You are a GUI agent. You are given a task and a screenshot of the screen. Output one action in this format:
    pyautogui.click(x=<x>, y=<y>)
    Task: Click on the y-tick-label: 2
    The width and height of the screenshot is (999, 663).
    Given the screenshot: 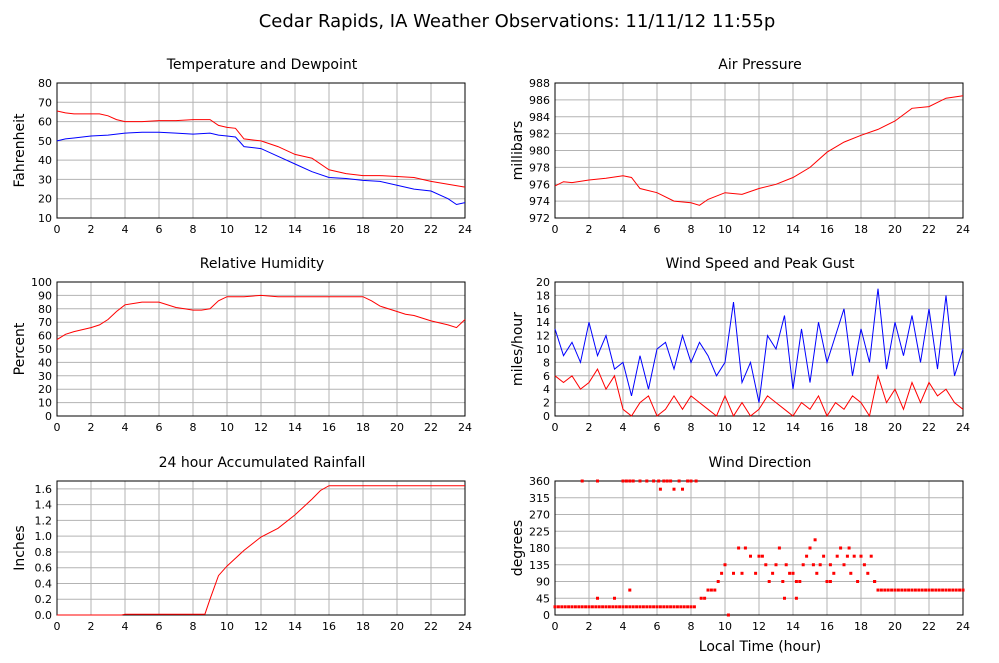 What is the action you would take?
    pyautogui.click(x=546, y=403)
    